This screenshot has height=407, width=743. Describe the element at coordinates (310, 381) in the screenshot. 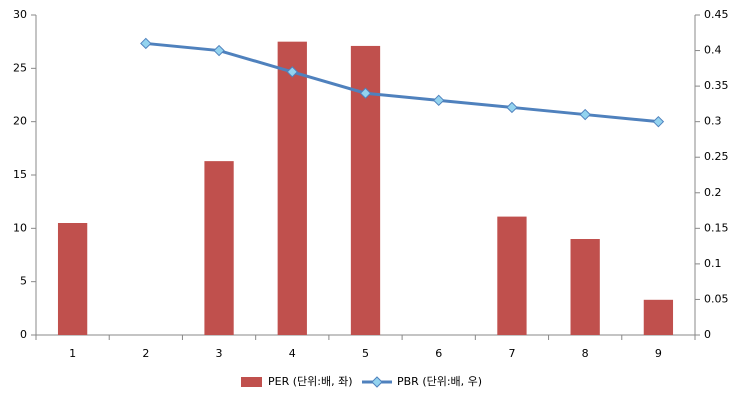

I see `legend-label: PER (단위:배, 좌)` at that location.